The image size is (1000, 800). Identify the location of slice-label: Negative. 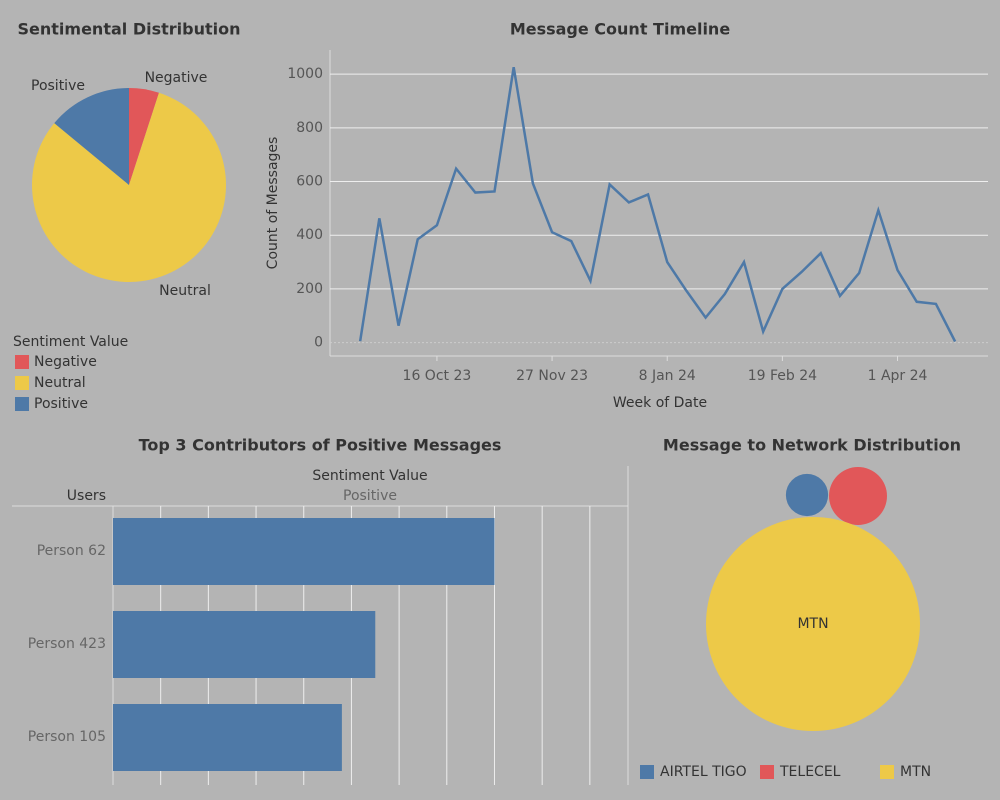
(176, 78).